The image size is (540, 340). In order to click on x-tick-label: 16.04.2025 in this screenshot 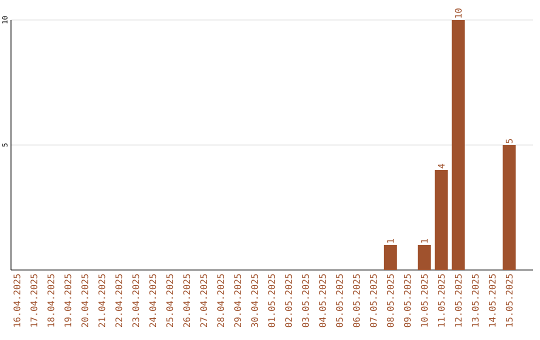, I will do `click(17, 300)`.